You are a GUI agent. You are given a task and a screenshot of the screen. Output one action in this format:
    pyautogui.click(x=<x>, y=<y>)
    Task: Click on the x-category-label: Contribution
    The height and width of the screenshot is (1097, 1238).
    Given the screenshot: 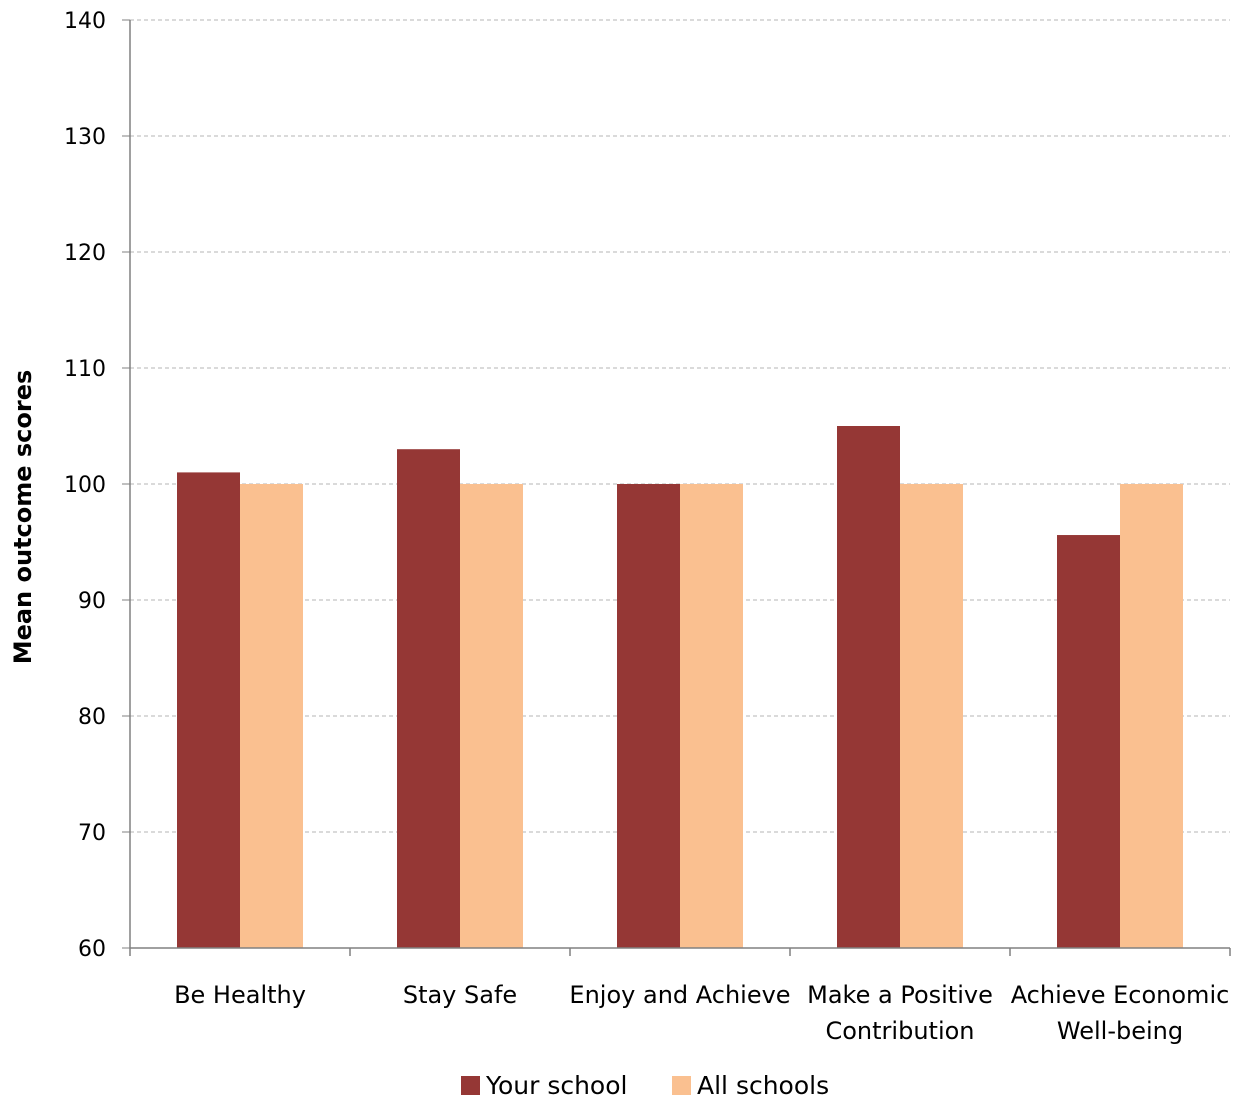 What is the action you would take?
    pyautogui.click(x=899, y=1031)
    